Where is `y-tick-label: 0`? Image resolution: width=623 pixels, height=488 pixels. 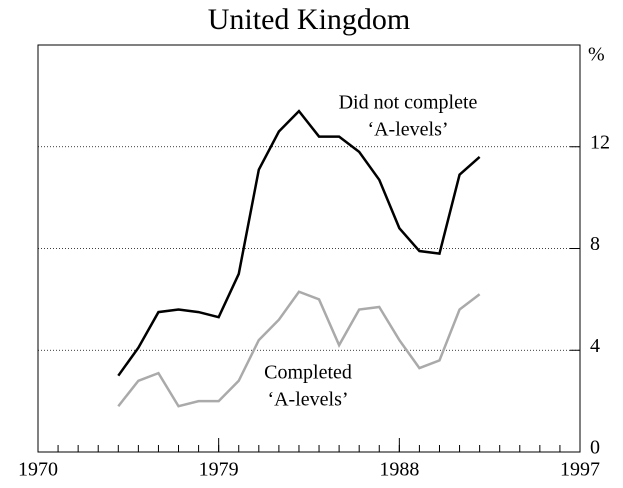 y-tick-label: 0 is located at coordinates (595, 448).